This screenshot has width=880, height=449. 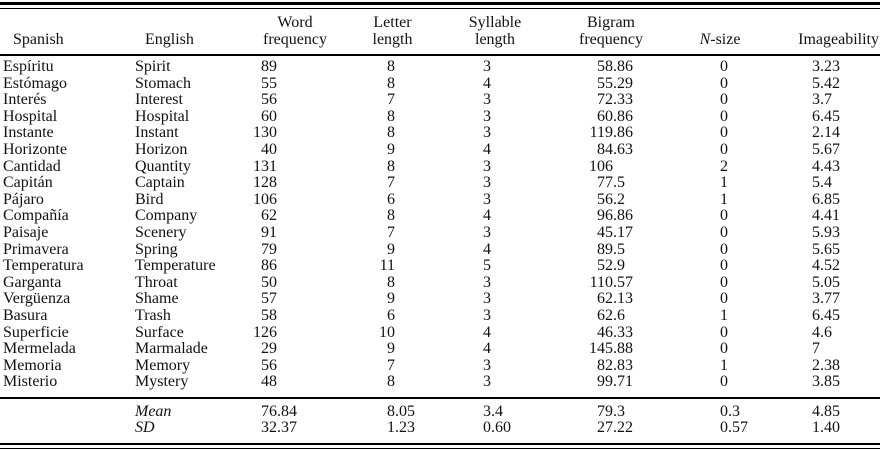 I want to click on cell-word-frequency: 79, so click(x=295, y=250).